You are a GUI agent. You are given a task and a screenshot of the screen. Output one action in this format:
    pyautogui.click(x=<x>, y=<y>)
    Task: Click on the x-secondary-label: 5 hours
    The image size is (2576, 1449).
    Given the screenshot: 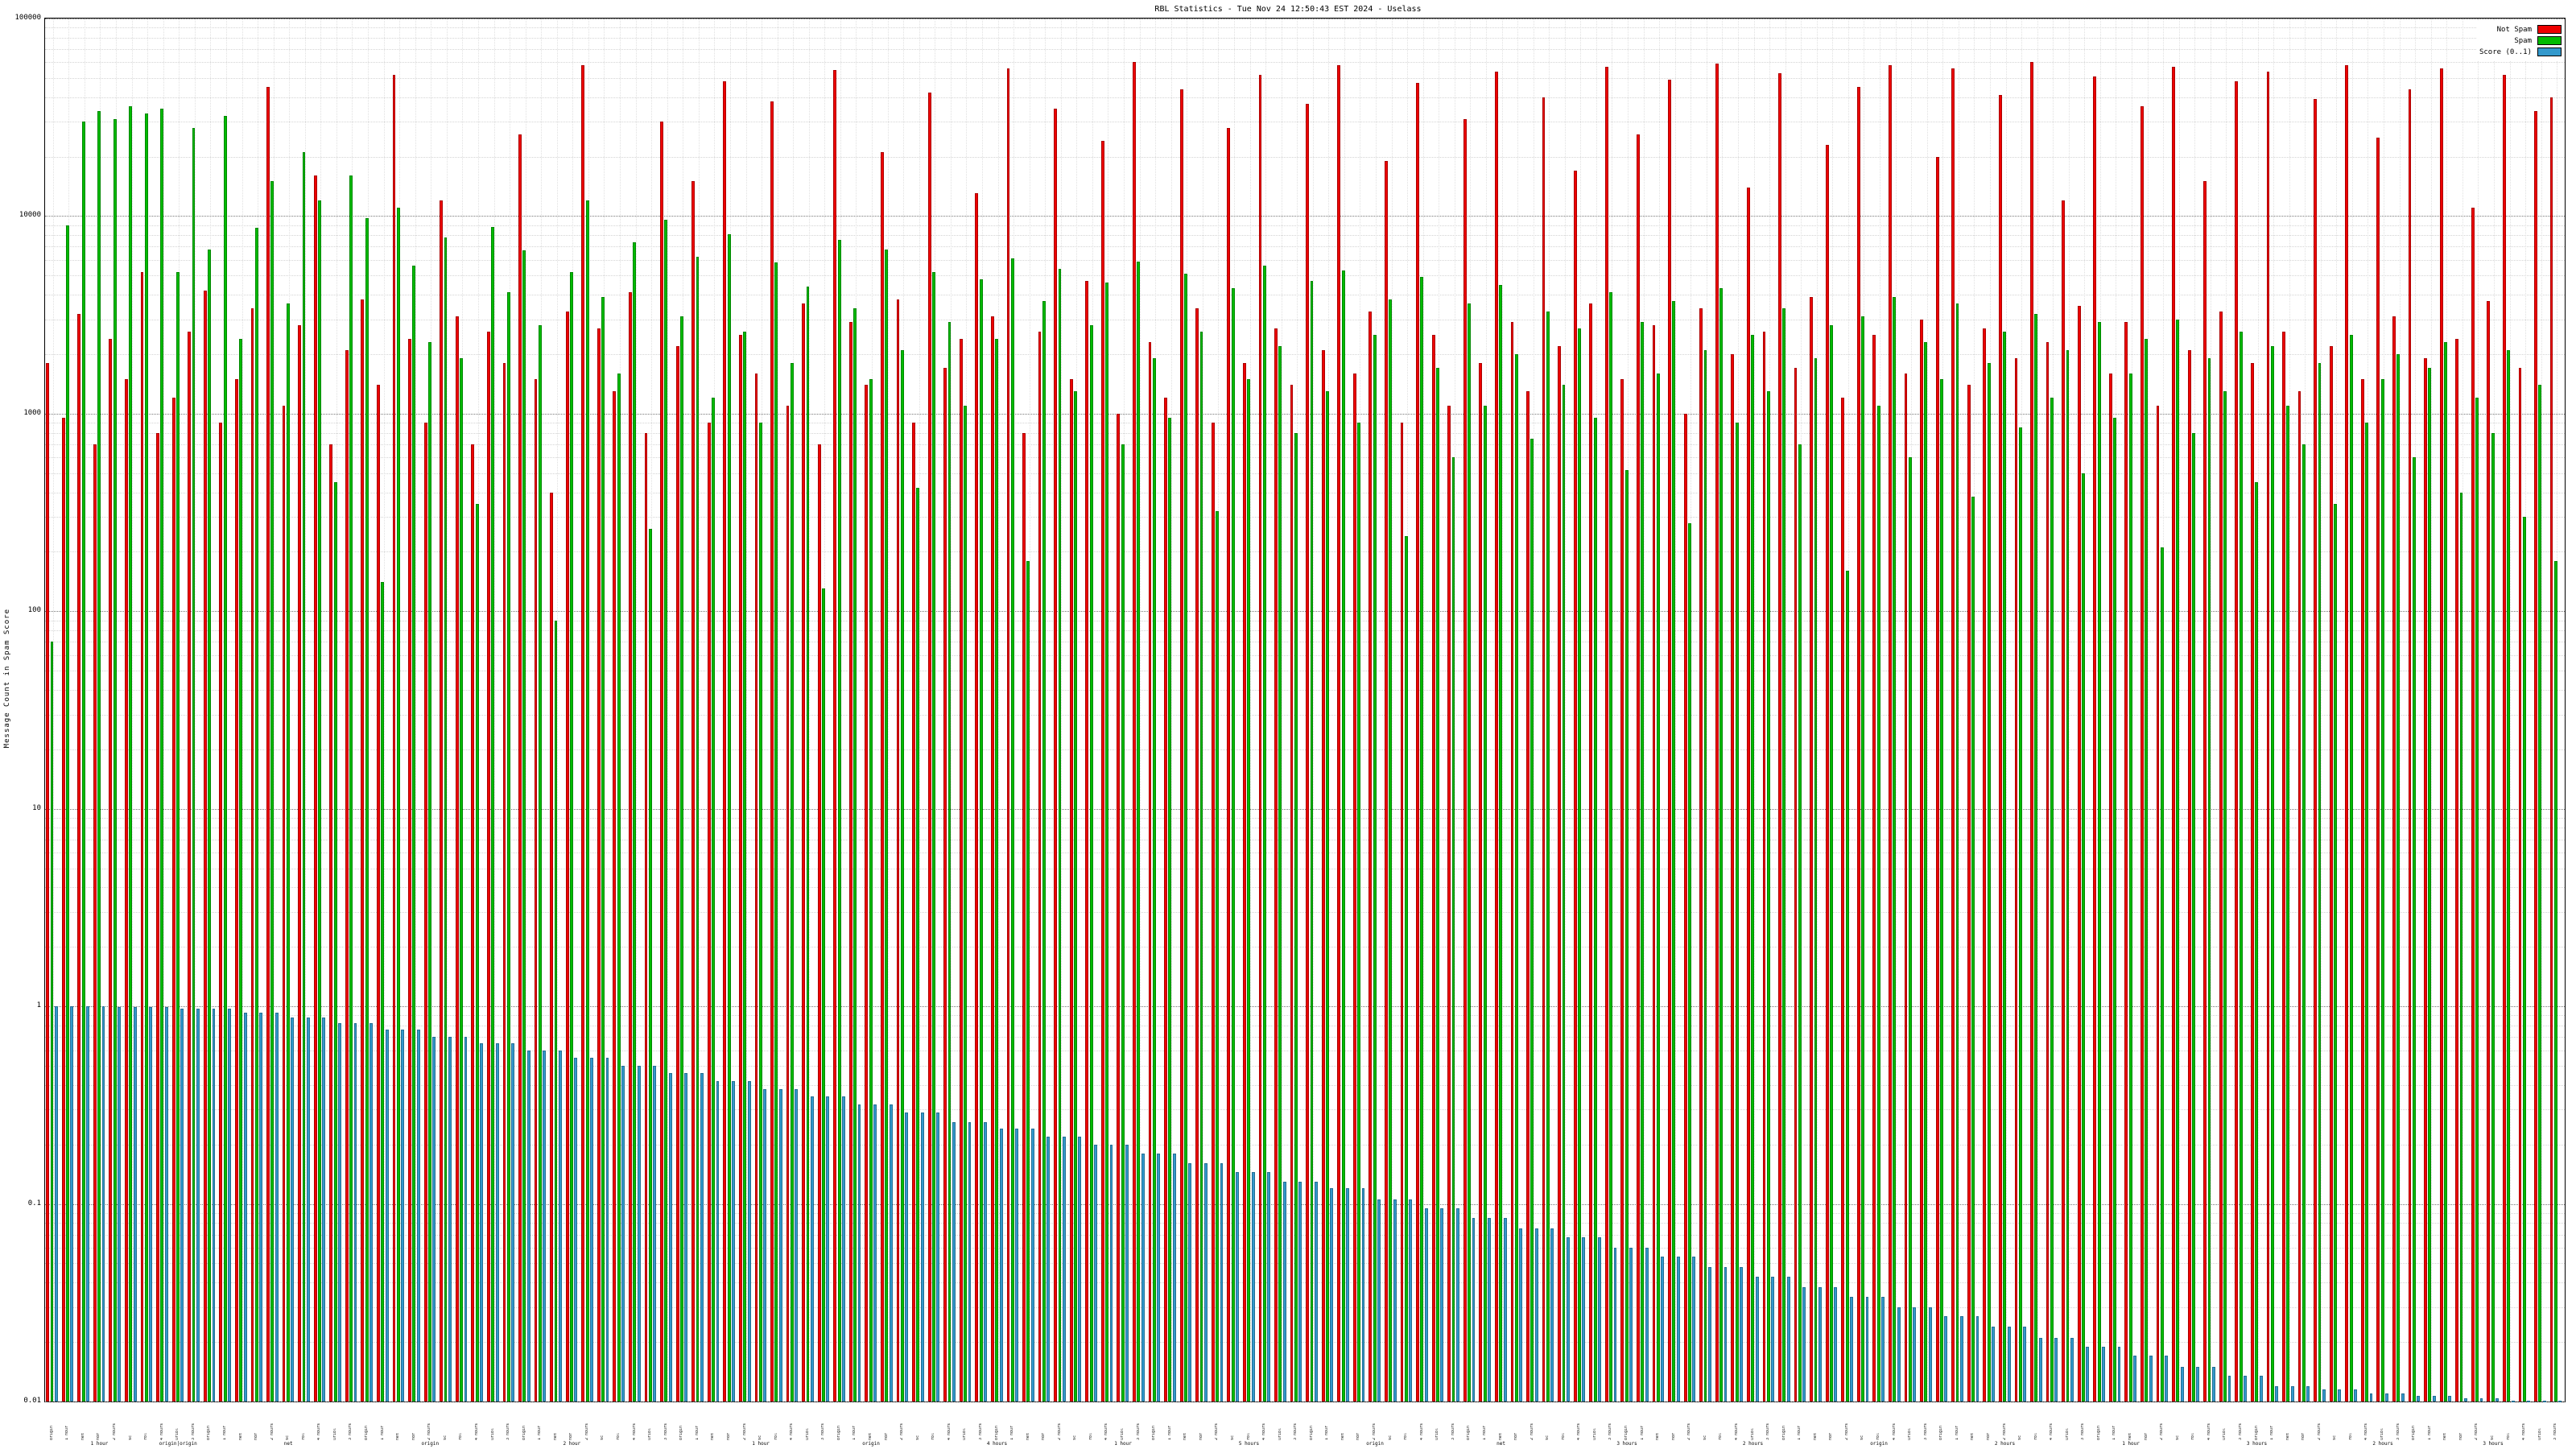 What is the action you would take?
    pyautogui.click(x=1249, y=1444)
    